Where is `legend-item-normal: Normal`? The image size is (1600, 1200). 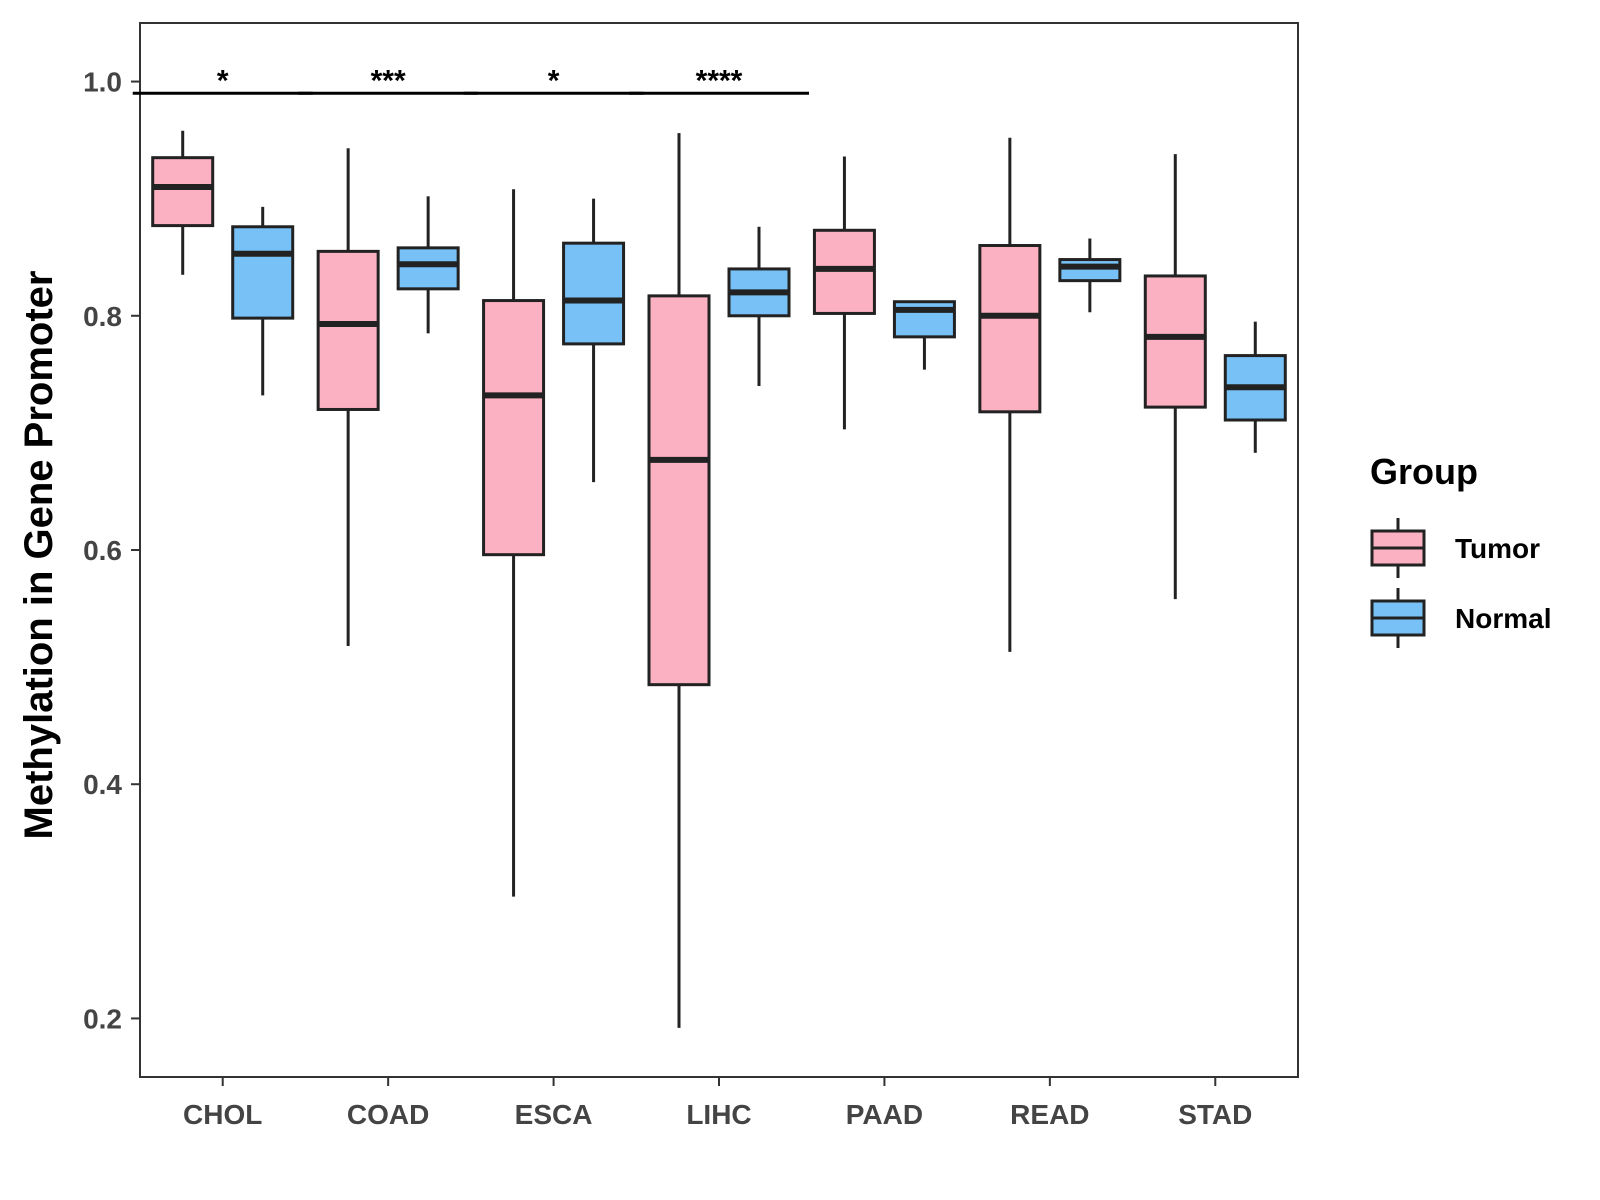
legend-item-normal: Normal is located at coordinates (1460, 618).